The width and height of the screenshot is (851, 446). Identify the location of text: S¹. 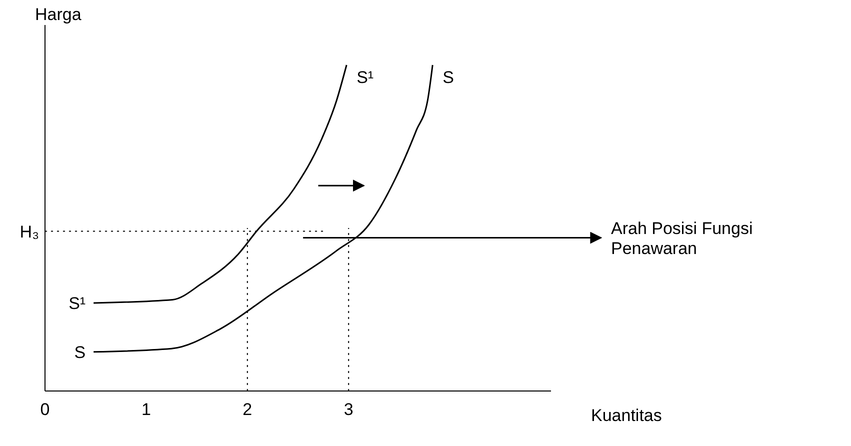
(365, 77).